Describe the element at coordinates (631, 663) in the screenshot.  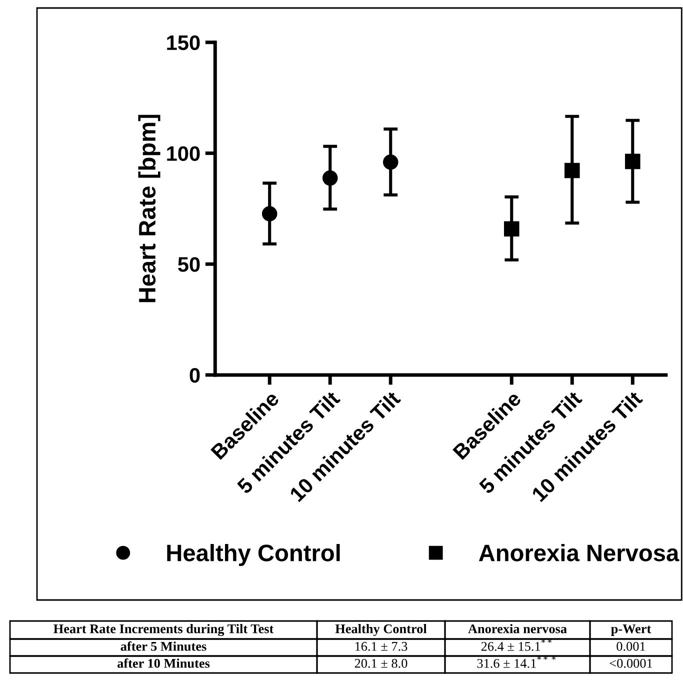
I see `text: <0.0001` at that location.